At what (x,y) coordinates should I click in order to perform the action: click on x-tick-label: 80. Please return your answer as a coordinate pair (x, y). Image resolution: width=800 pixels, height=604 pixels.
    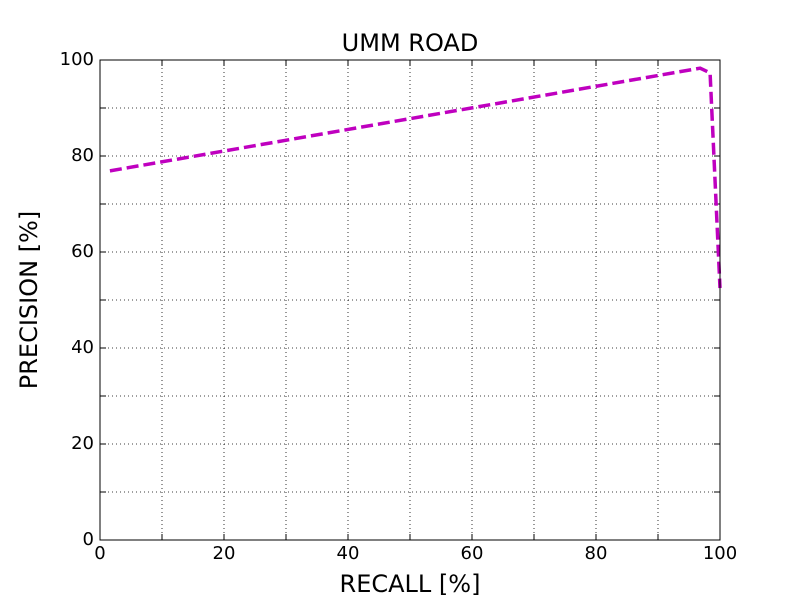
    Looking at the image, I should click on (596, 553).